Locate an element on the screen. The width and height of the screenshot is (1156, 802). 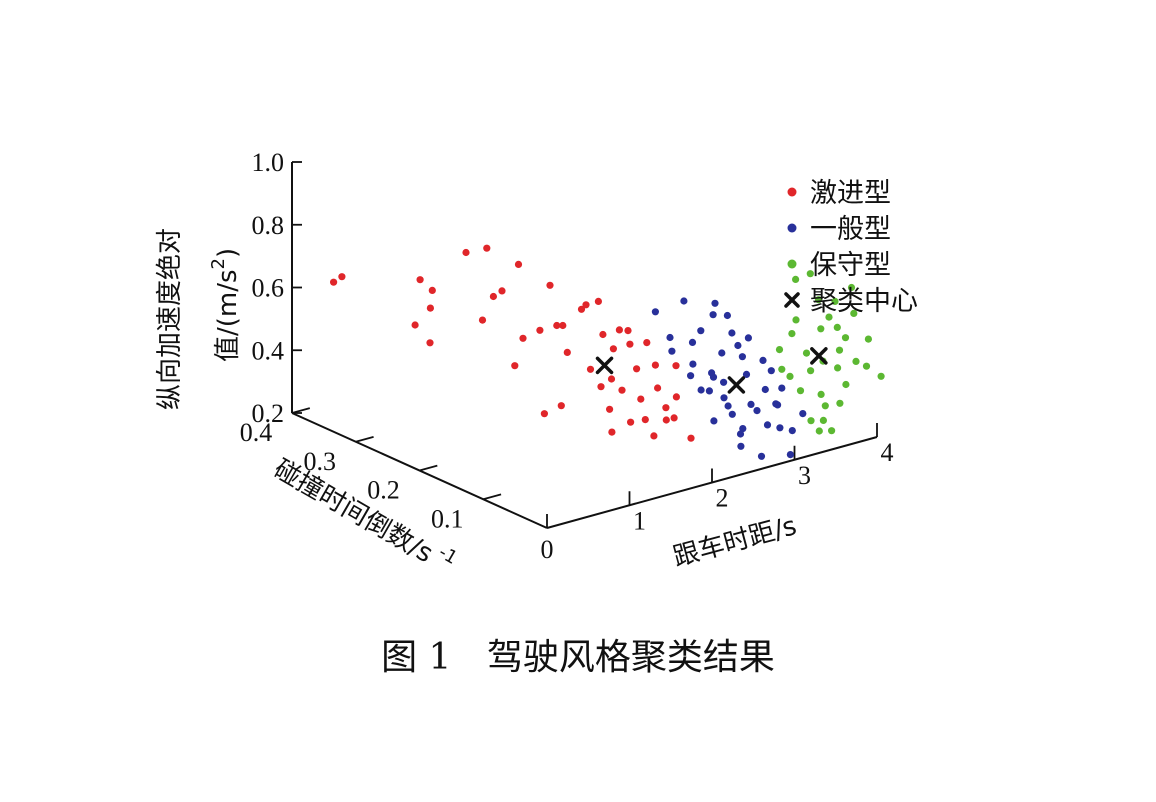
legend-label: 保守型 is located at coordinates (850, 265).